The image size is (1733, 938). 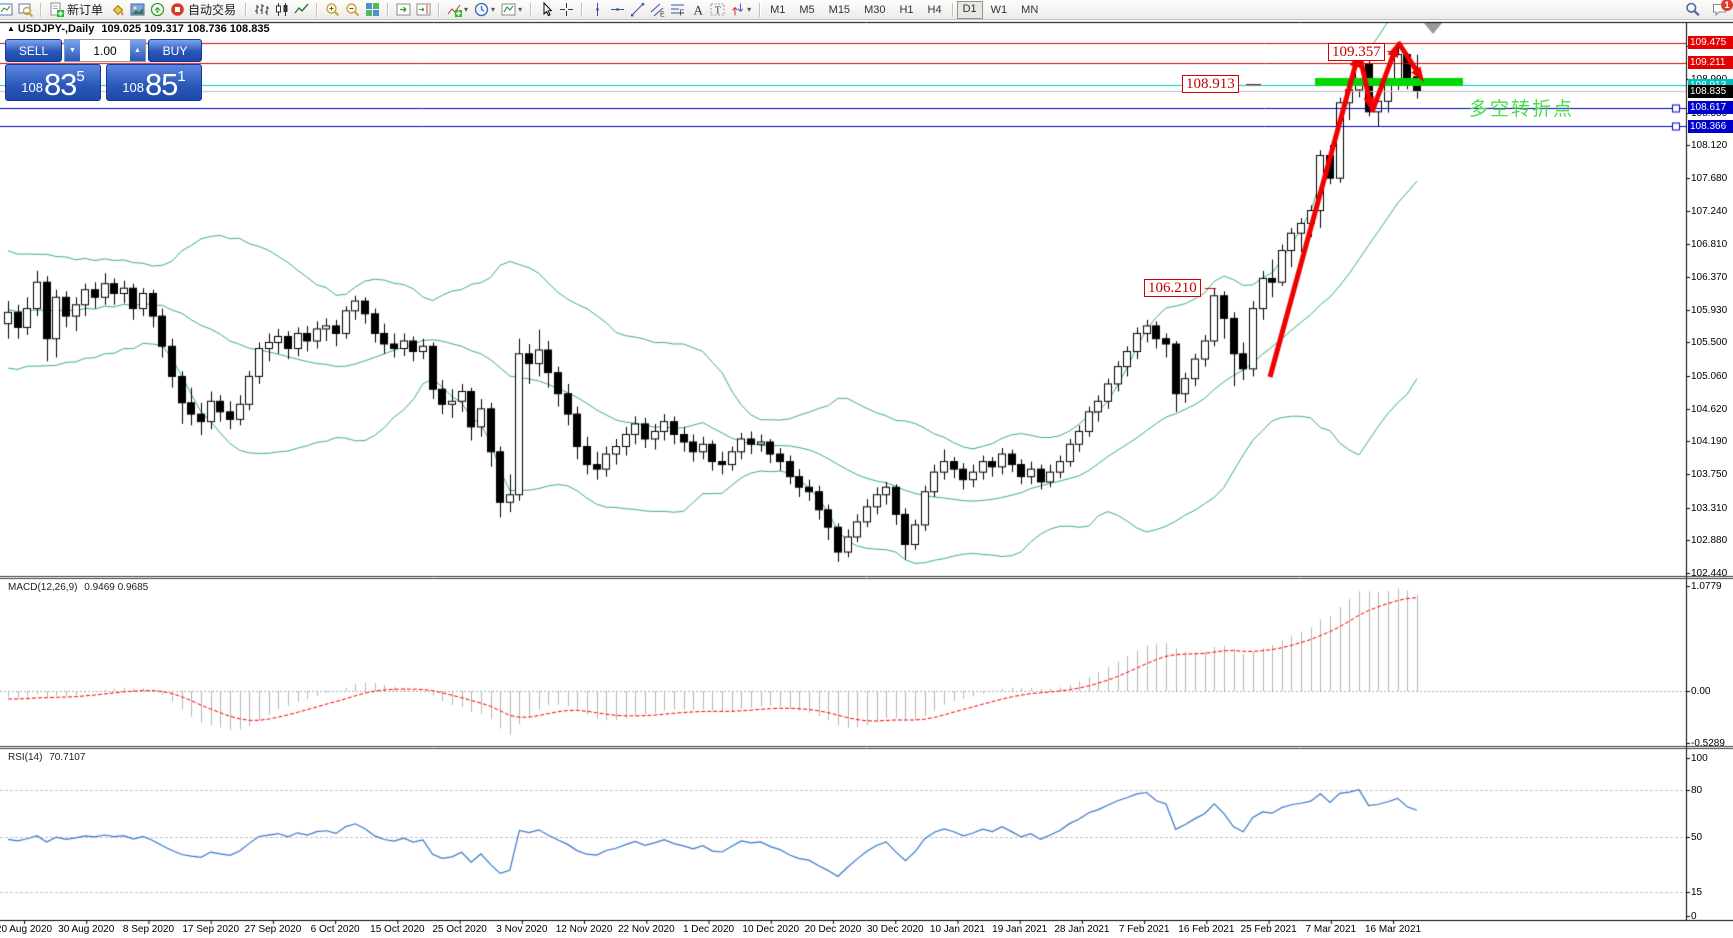 I want to click on timeframe-button-h1: H1, so click(x=906, y=9).